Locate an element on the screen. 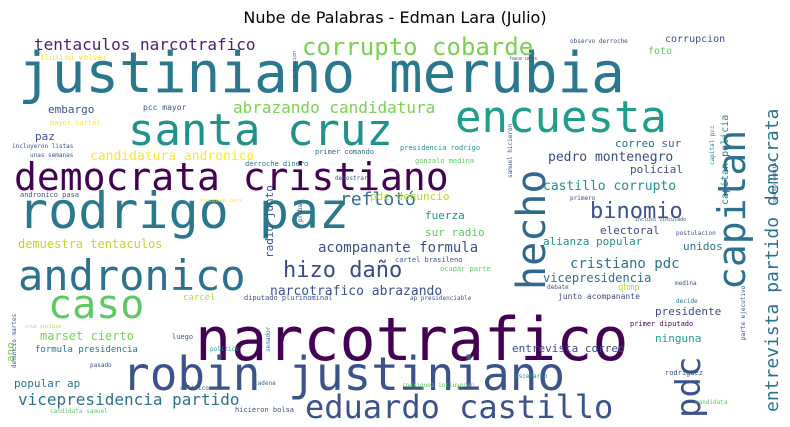  word-hizo-daño: hizo daño is located at coordinates (342, 270).